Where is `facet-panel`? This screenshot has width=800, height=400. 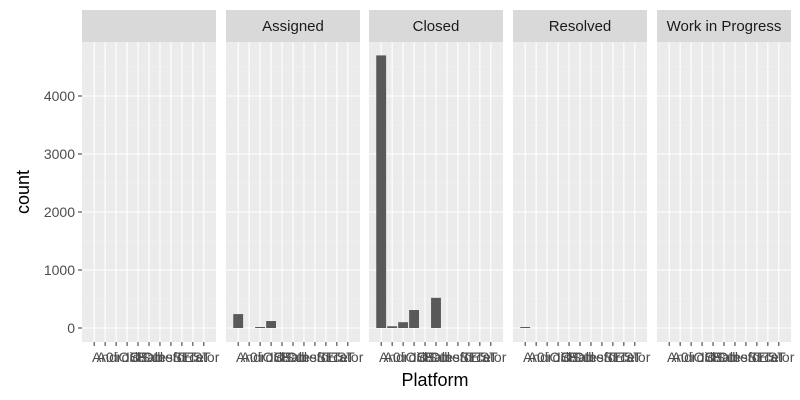 facet-panel is located at coordinates (149, 176).